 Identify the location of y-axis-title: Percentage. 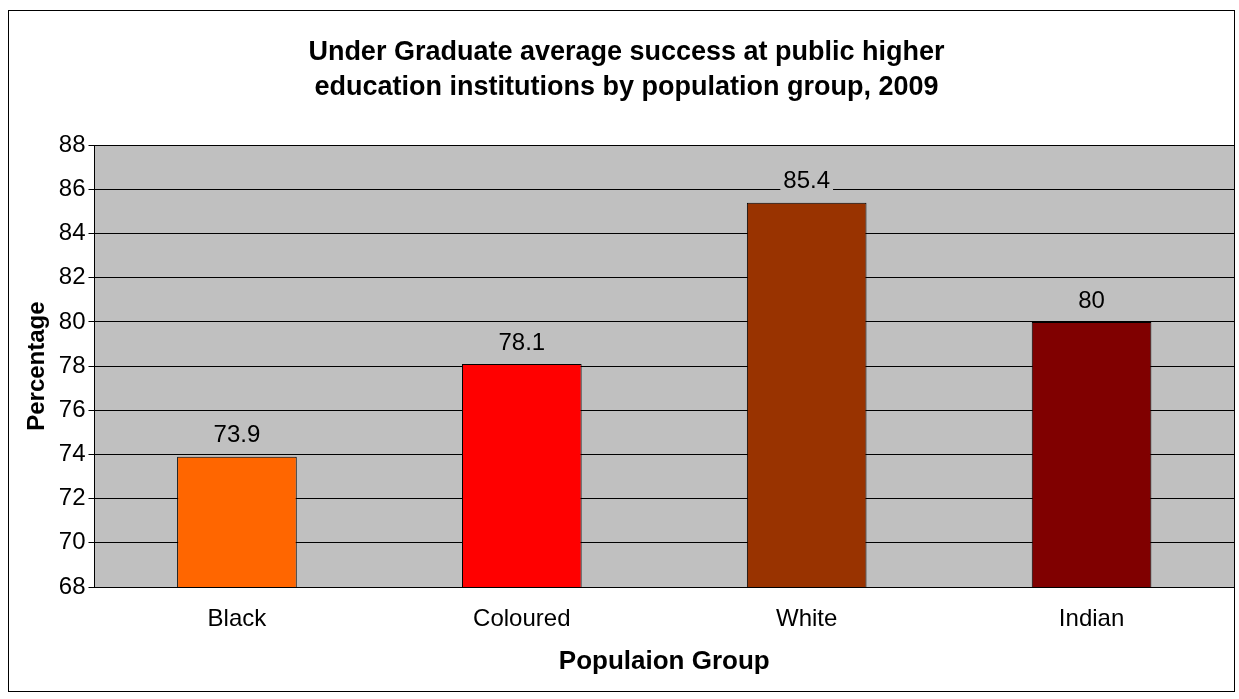
(36, 366).